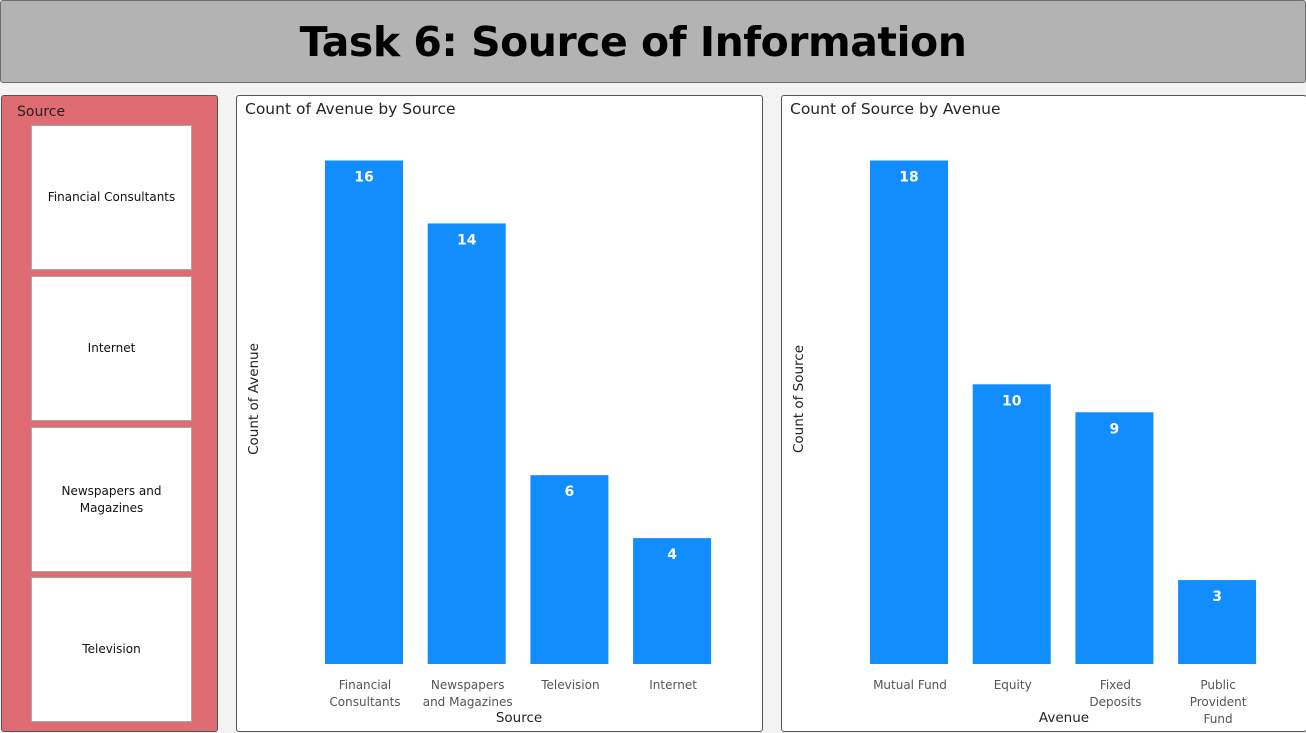  Describe the element at coordinates (1115, 702) in the screenshot. I see `x-tick-line: Deposits` at that location.